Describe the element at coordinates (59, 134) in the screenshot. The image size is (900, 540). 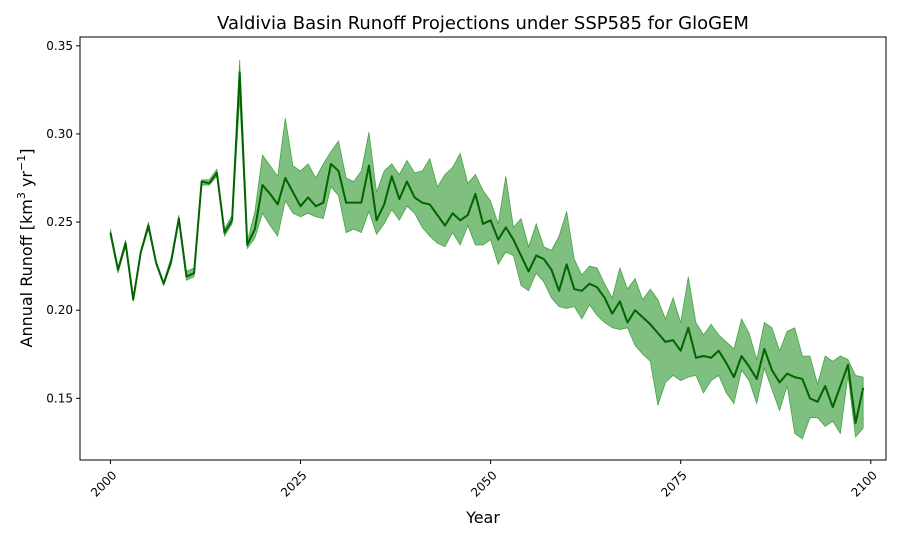
I see `y-tick-label: 0.30` at that location.